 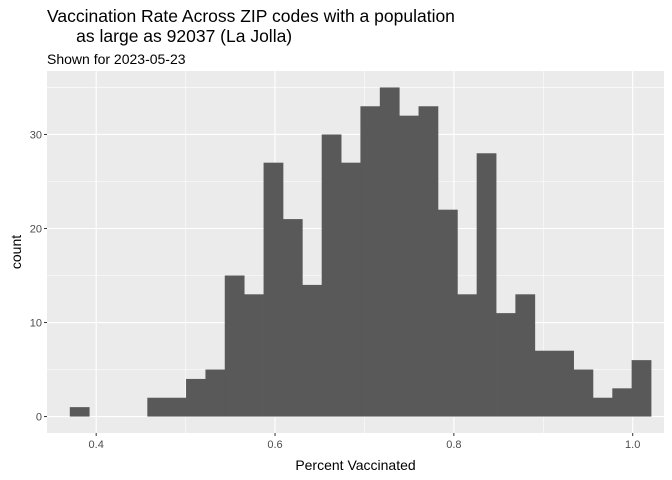 I want to click on y-tick-label: 0, so click(x=39, y=418).